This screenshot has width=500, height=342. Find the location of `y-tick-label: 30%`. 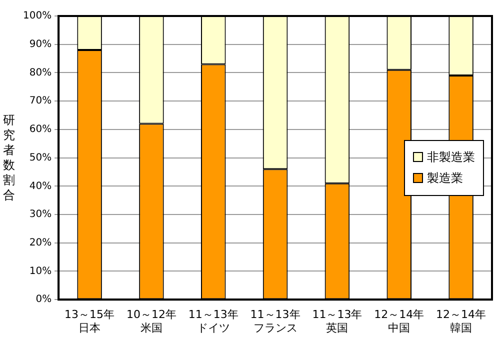

y-tick-label: 30% is located at coordinates (40, 214).